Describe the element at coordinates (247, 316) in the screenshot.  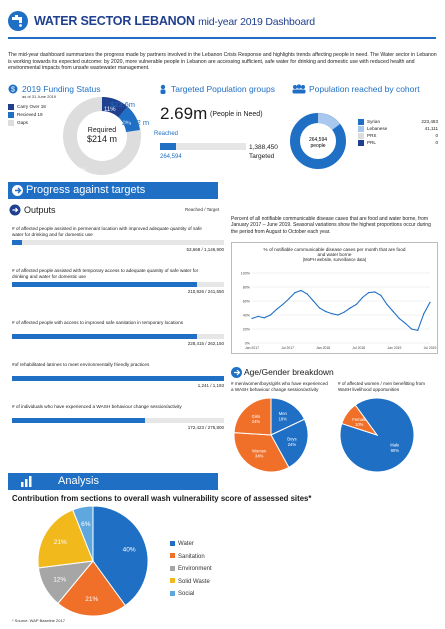
I see `y-tick-label: 40%` at that location.